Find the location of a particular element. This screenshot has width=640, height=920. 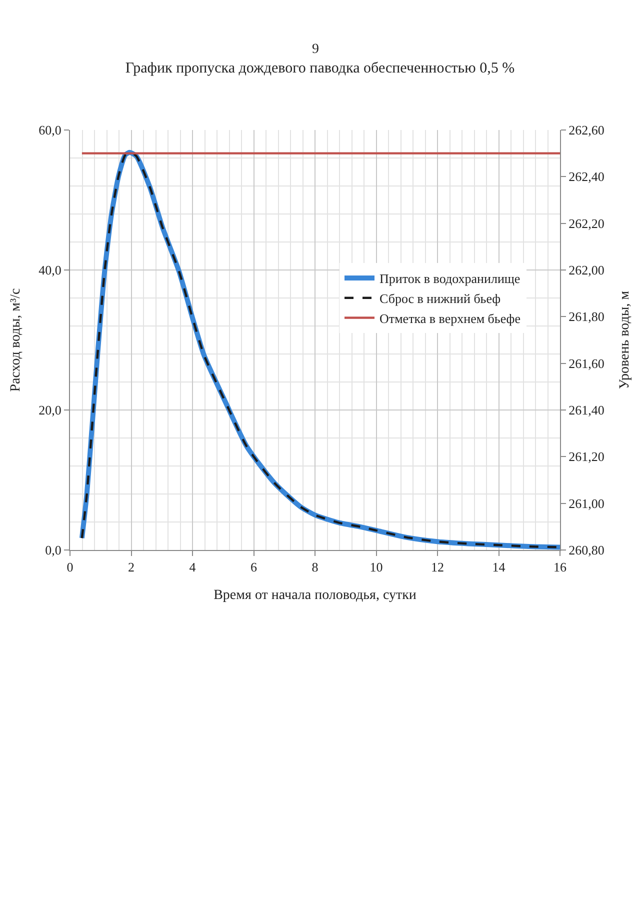

legend-label: Приток в водохранилище is located at coordinates (450, 278).